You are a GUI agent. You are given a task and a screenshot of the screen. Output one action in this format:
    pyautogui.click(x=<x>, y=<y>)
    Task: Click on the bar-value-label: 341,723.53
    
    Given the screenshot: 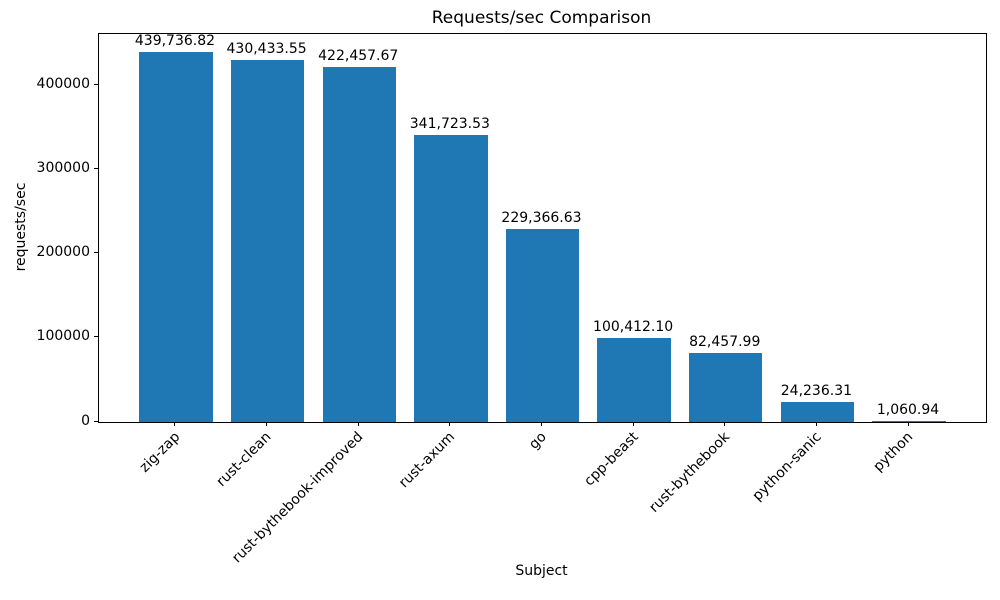 What is the action you would take?
    pyautogui.click(x=449, y=123)
    